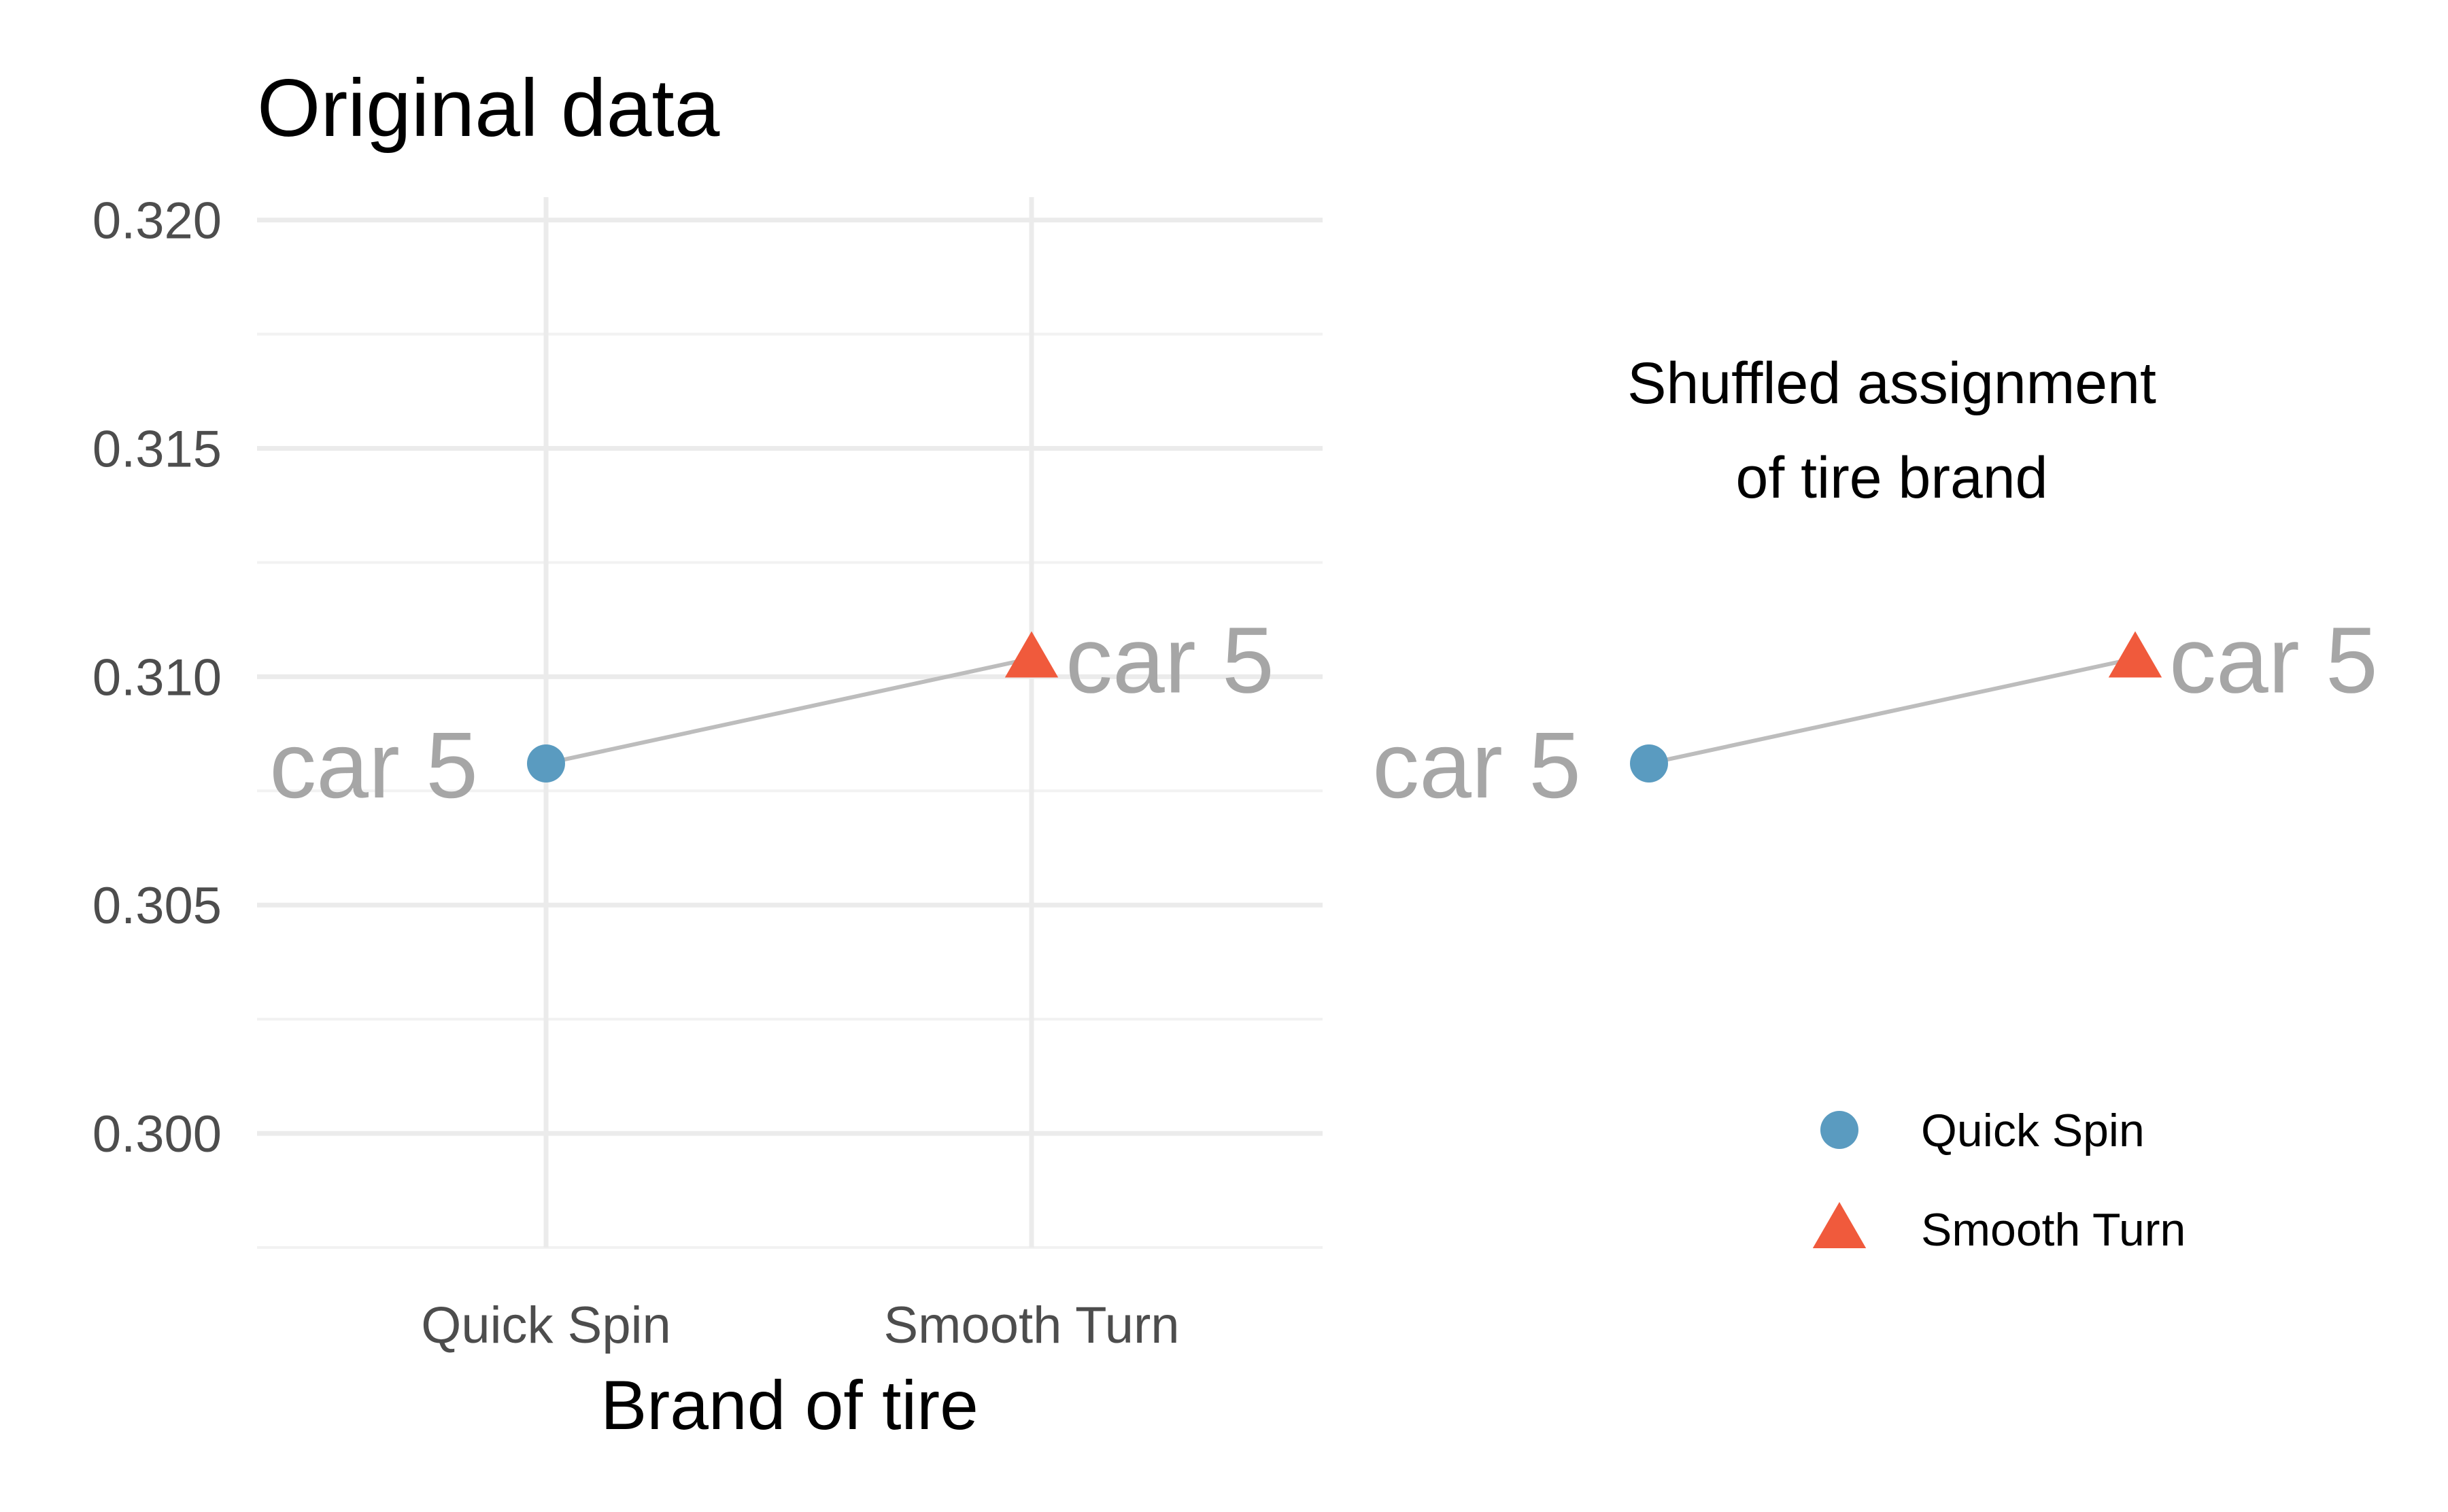 The image size is (2448, 1512). I want to click on x-tick-label: Smooth Turn, so click(1031, 1325).